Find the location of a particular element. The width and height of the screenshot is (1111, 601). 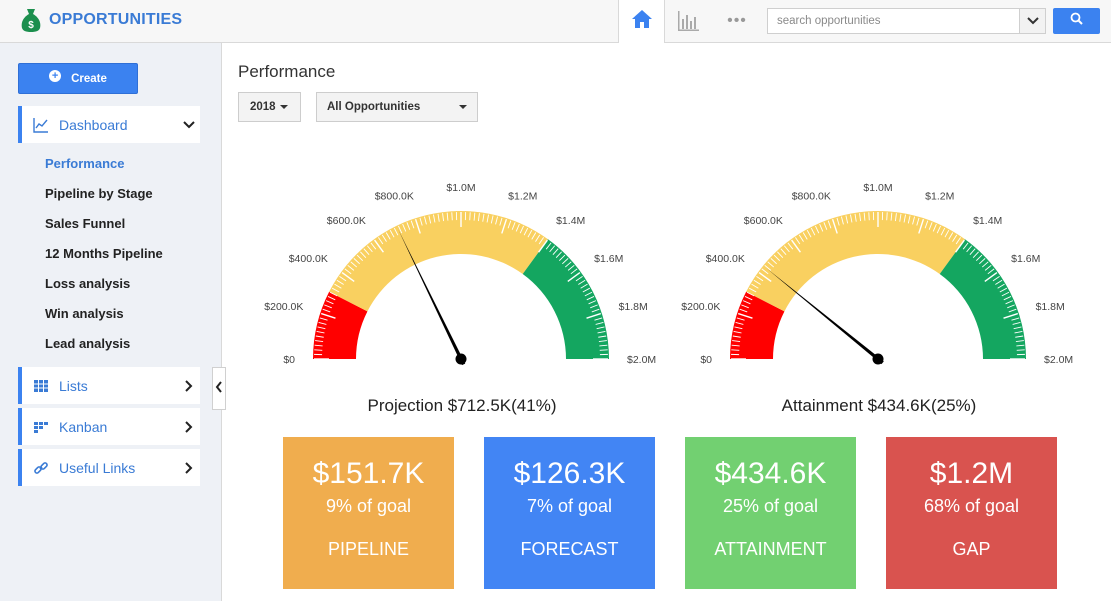

search-button is located at coordinates (1076, 21).